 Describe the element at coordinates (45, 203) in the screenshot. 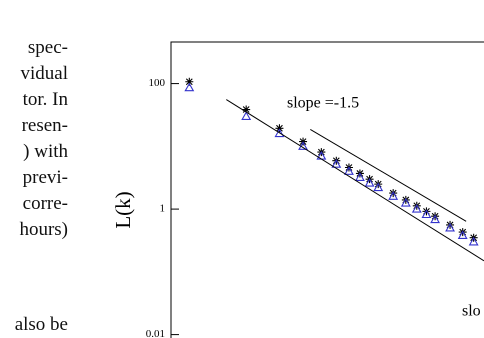

I see `text-fragment: corre-` at that location.